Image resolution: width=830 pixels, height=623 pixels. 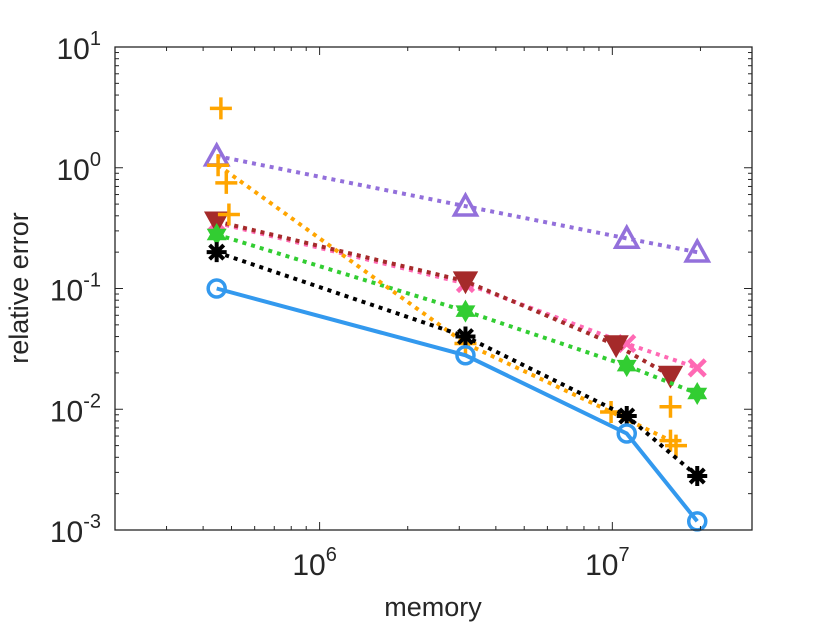 What do you see at coordinates (79, 47) in the screenshot?
I see `y-tick-label: 10¹` at bounding box center [79, 47].